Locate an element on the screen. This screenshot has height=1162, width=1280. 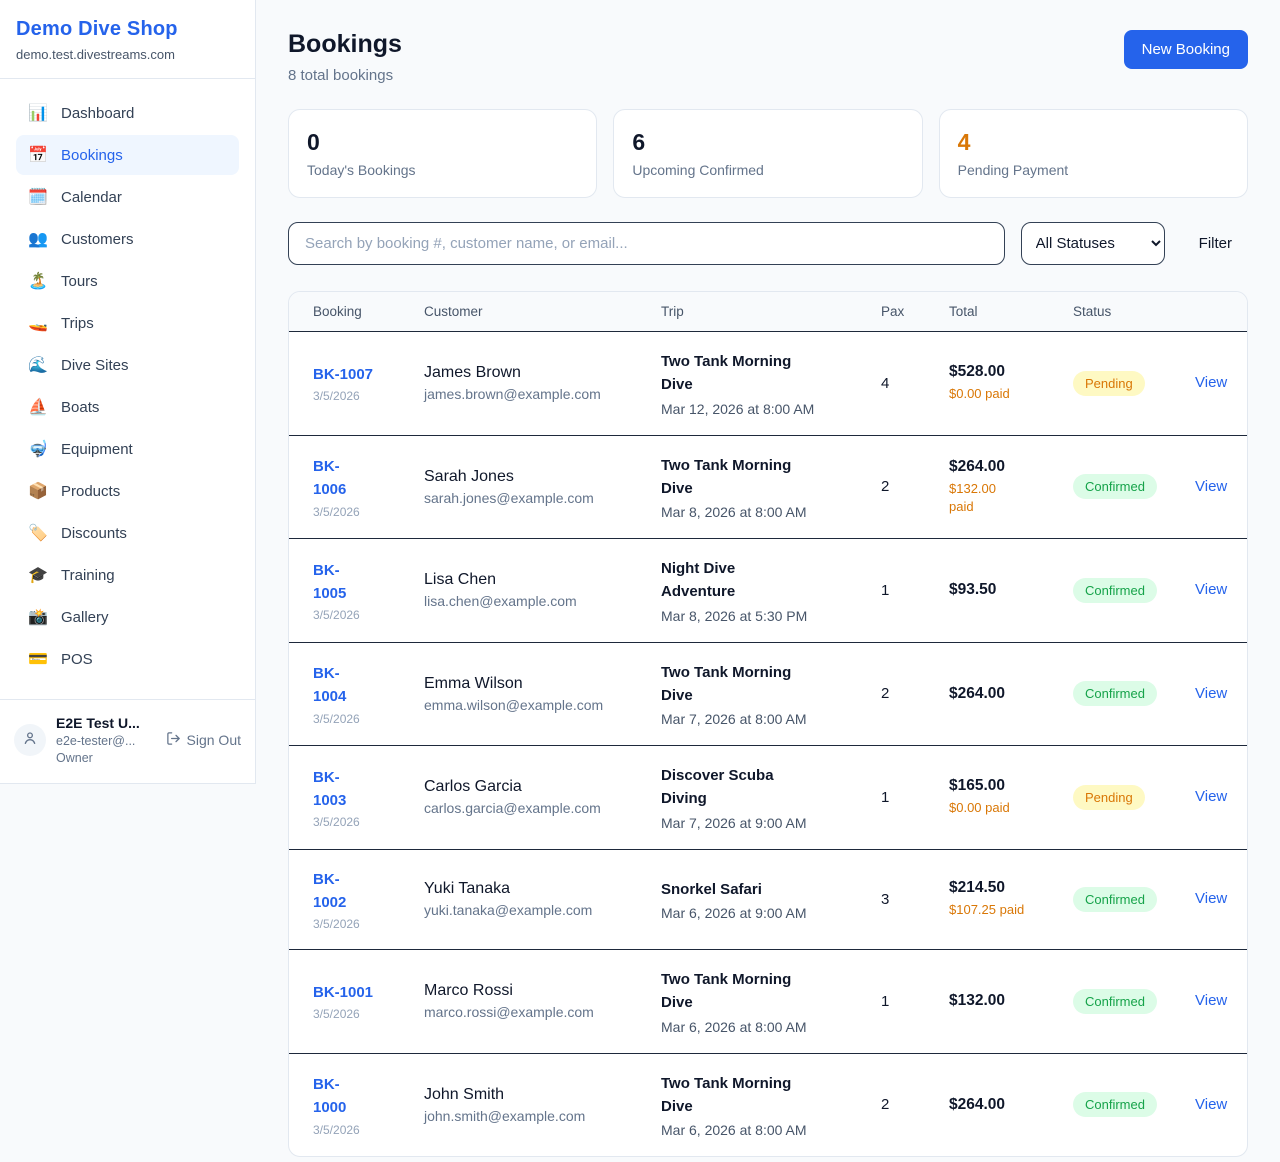
booking-cell: BK-1000 3/5/2026 is located at coordinates (368, 1105).